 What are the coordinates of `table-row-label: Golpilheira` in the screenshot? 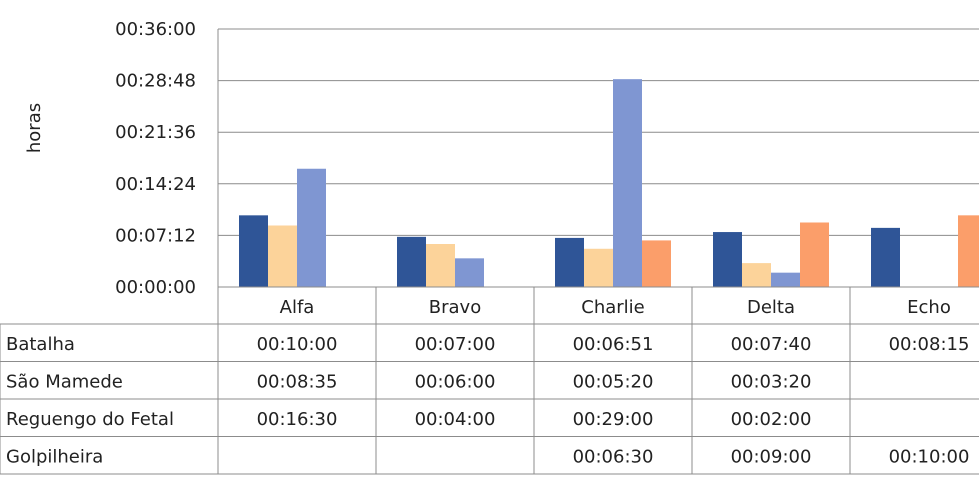 It's located at (54, 457).